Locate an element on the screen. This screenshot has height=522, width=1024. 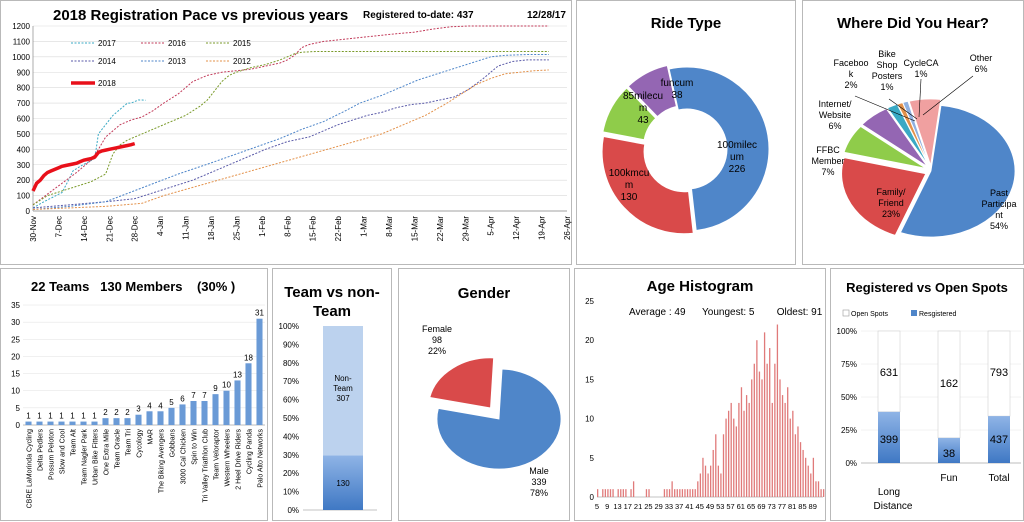
teamvs-ytick: 80% is located at coordinates (291, 363).